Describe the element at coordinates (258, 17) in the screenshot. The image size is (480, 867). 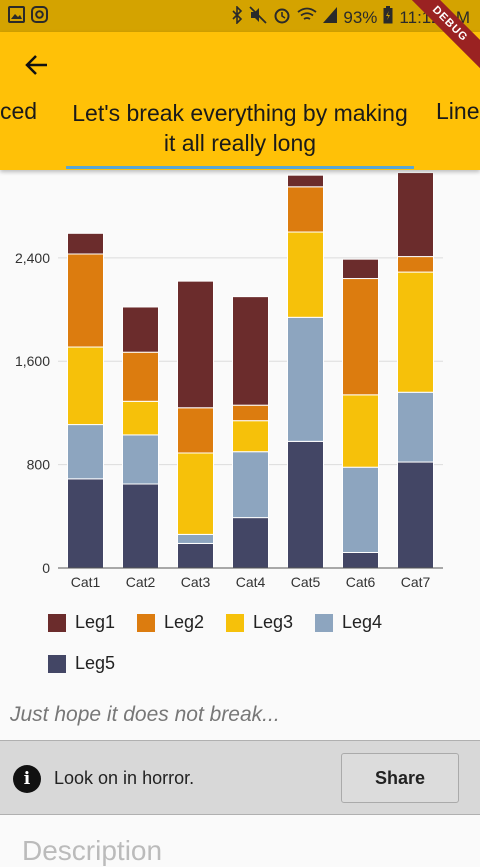
I see `mute-icon` at that location.